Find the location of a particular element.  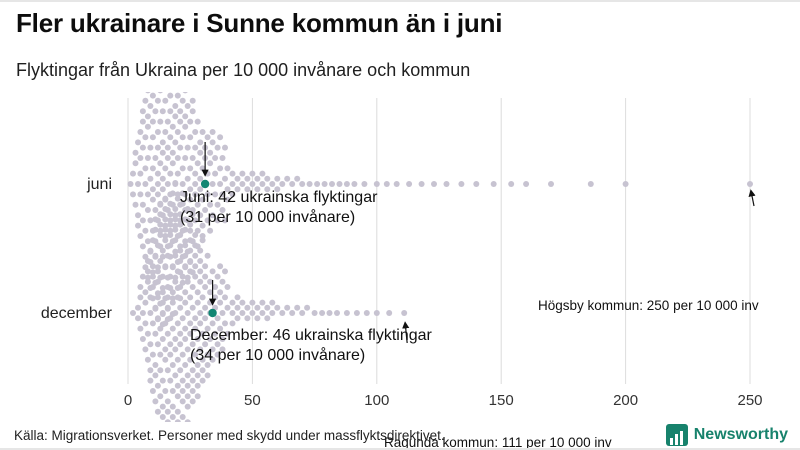

svg-text: 150 is located at coordinates (501, 400).